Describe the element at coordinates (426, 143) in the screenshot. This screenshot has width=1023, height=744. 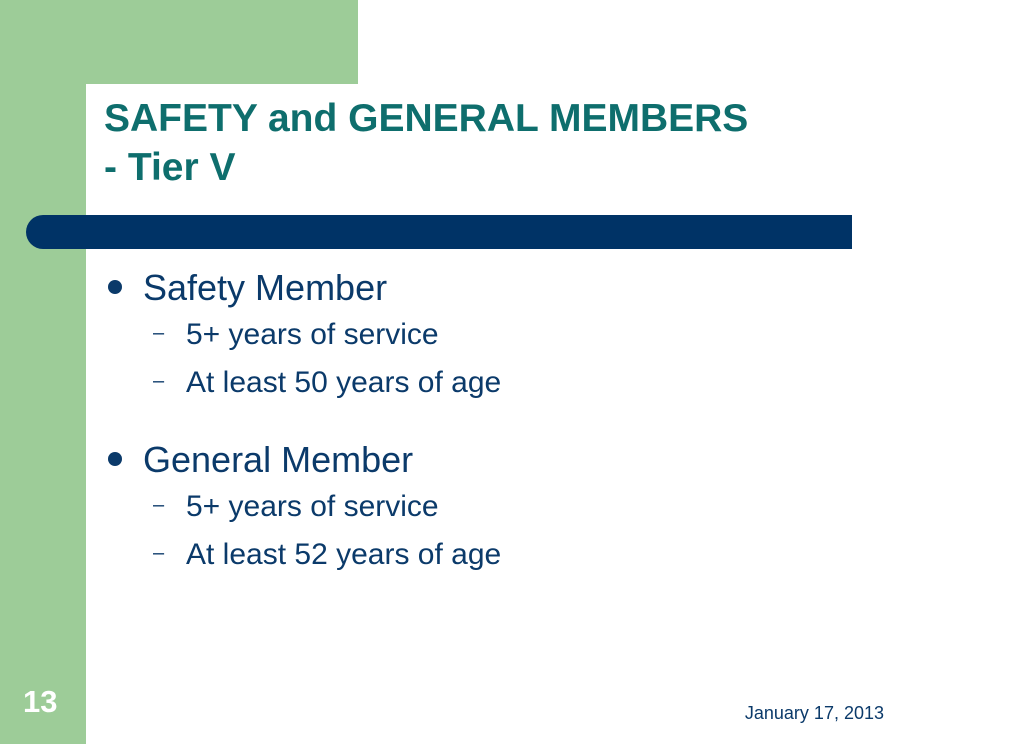
I see `slide-title: SAFETY and GENERAL MEMBERS - Tier V` at that location.